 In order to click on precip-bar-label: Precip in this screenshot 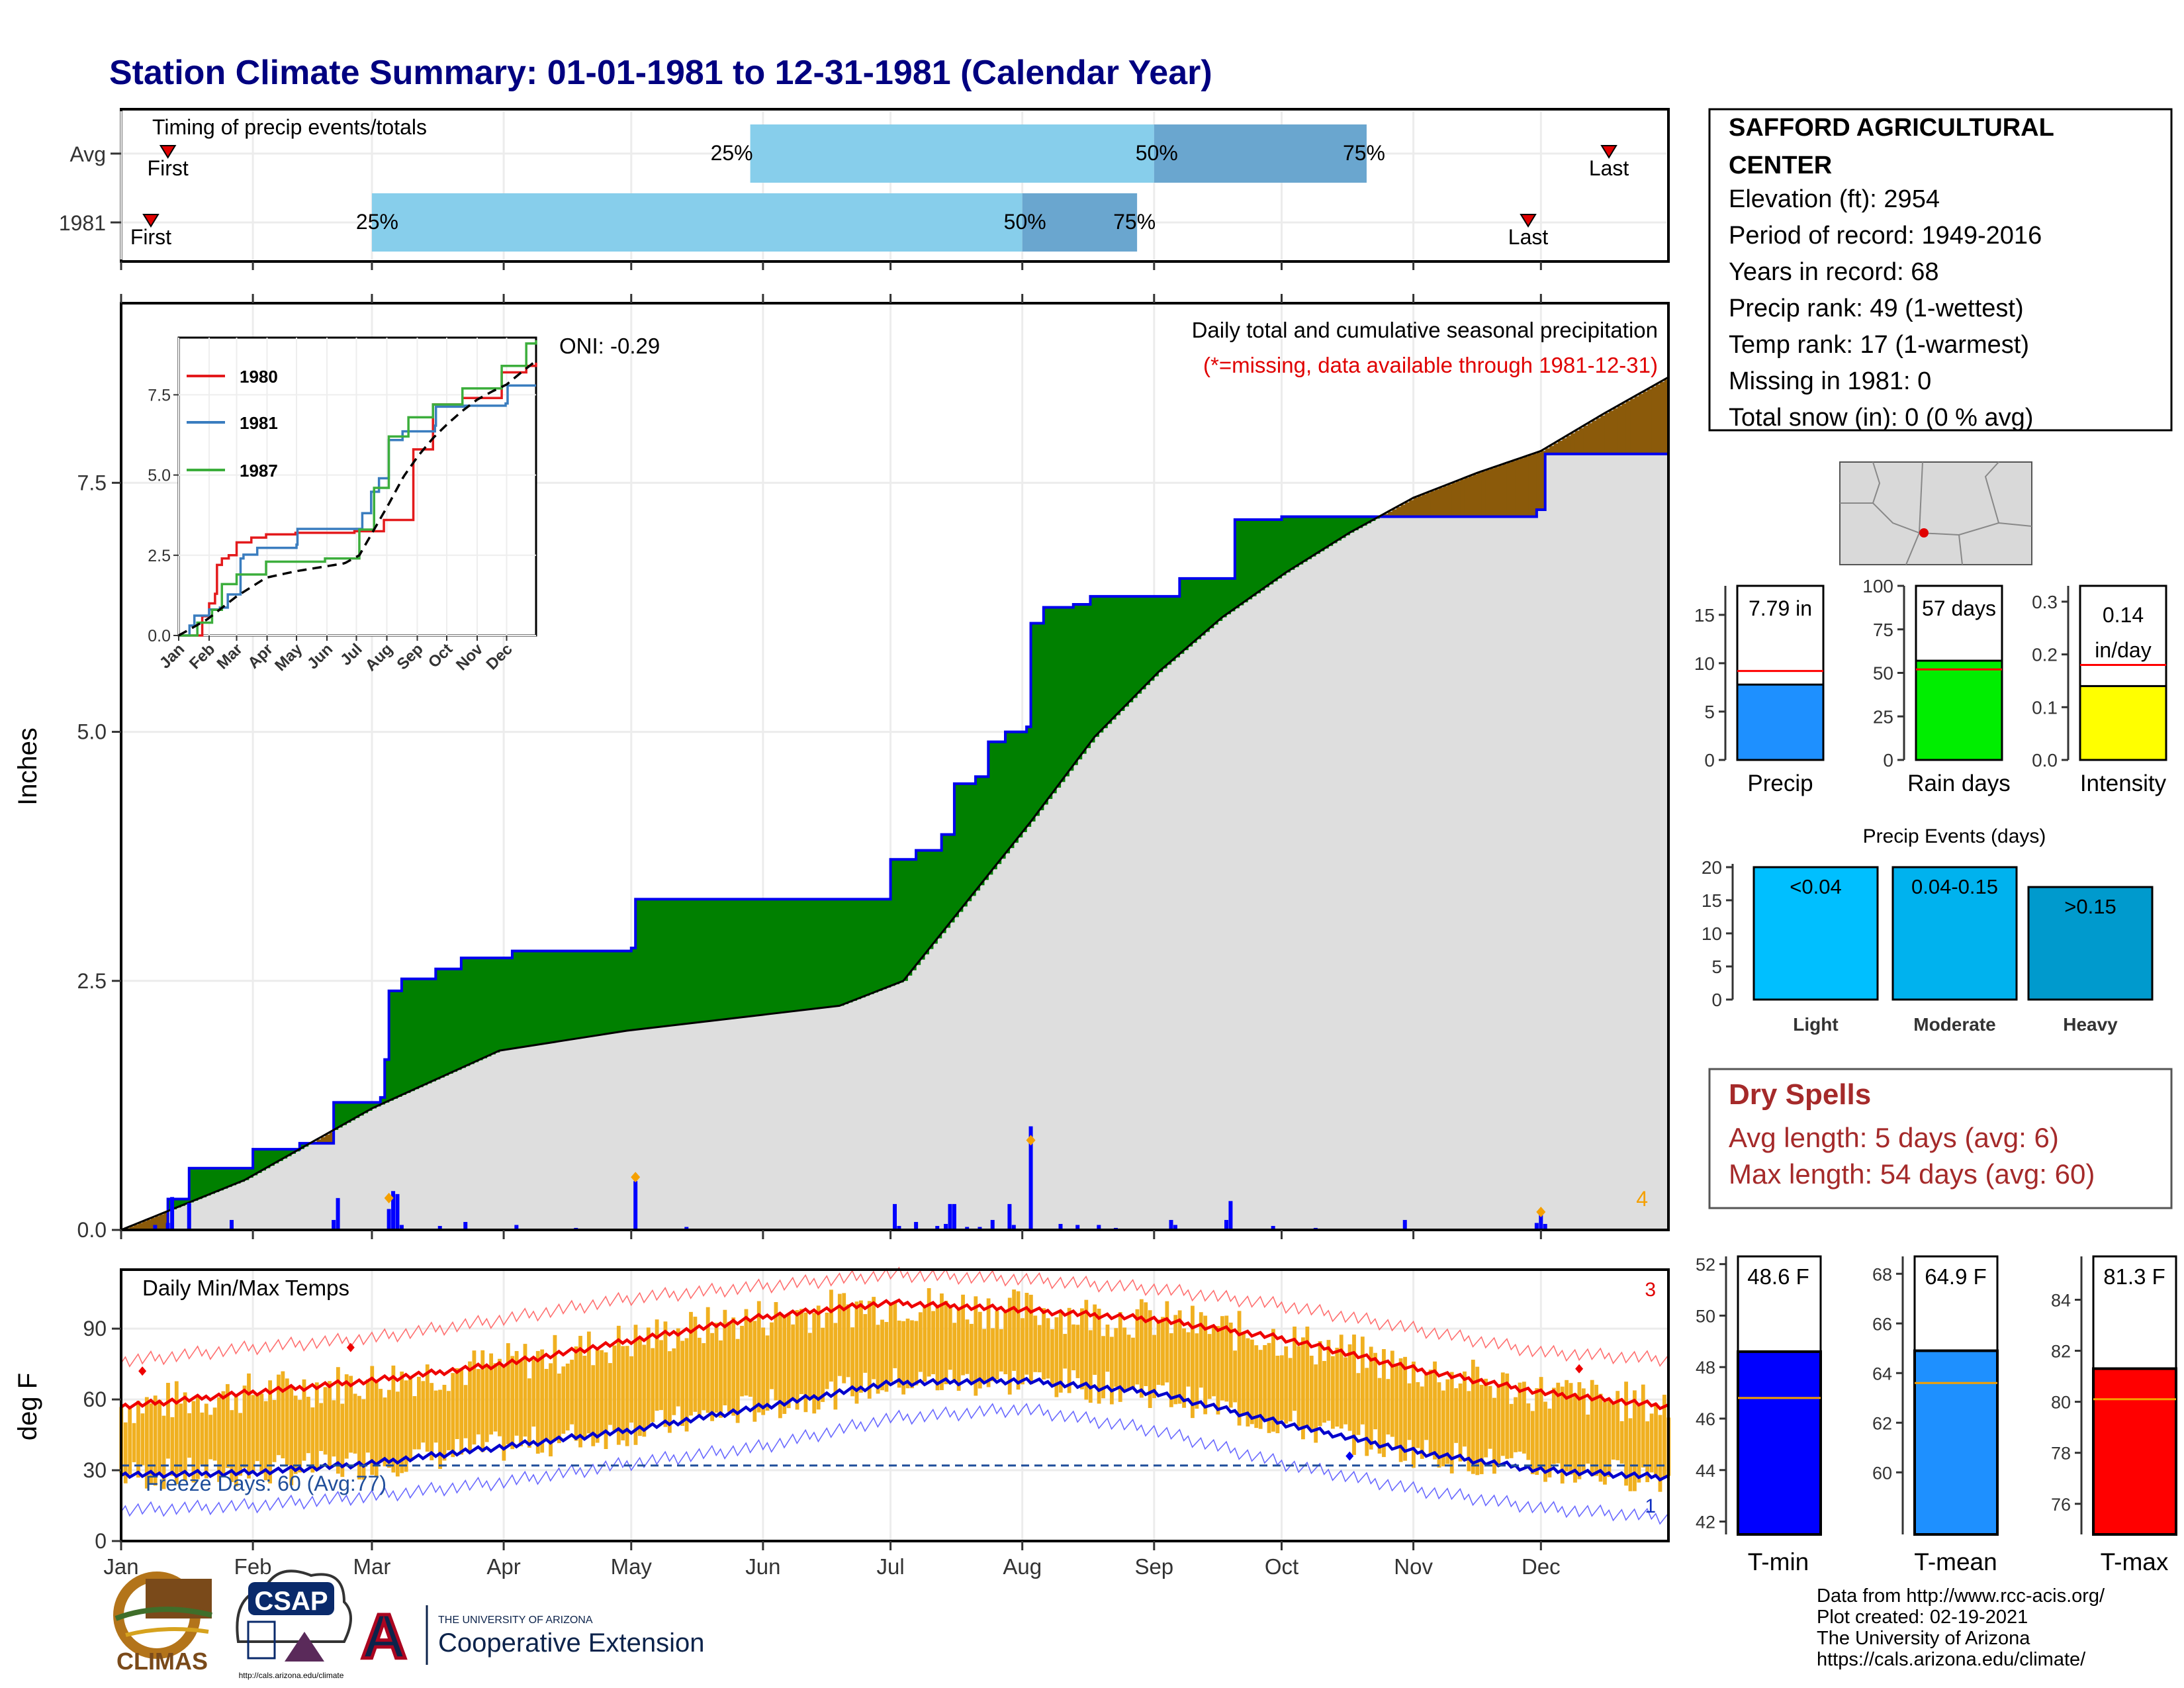, I will do `click(1780, 783)`.